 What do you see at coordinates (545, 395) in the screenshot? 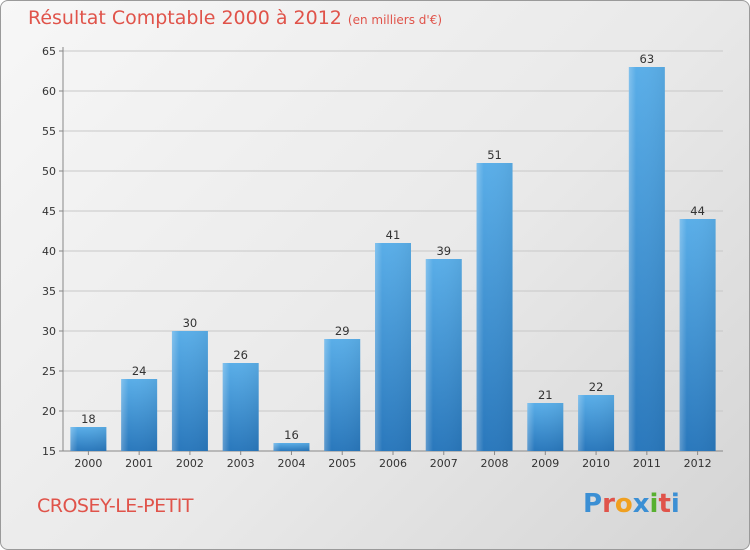
I see `value-label-2009: 21` at bounding box center [545, 395].